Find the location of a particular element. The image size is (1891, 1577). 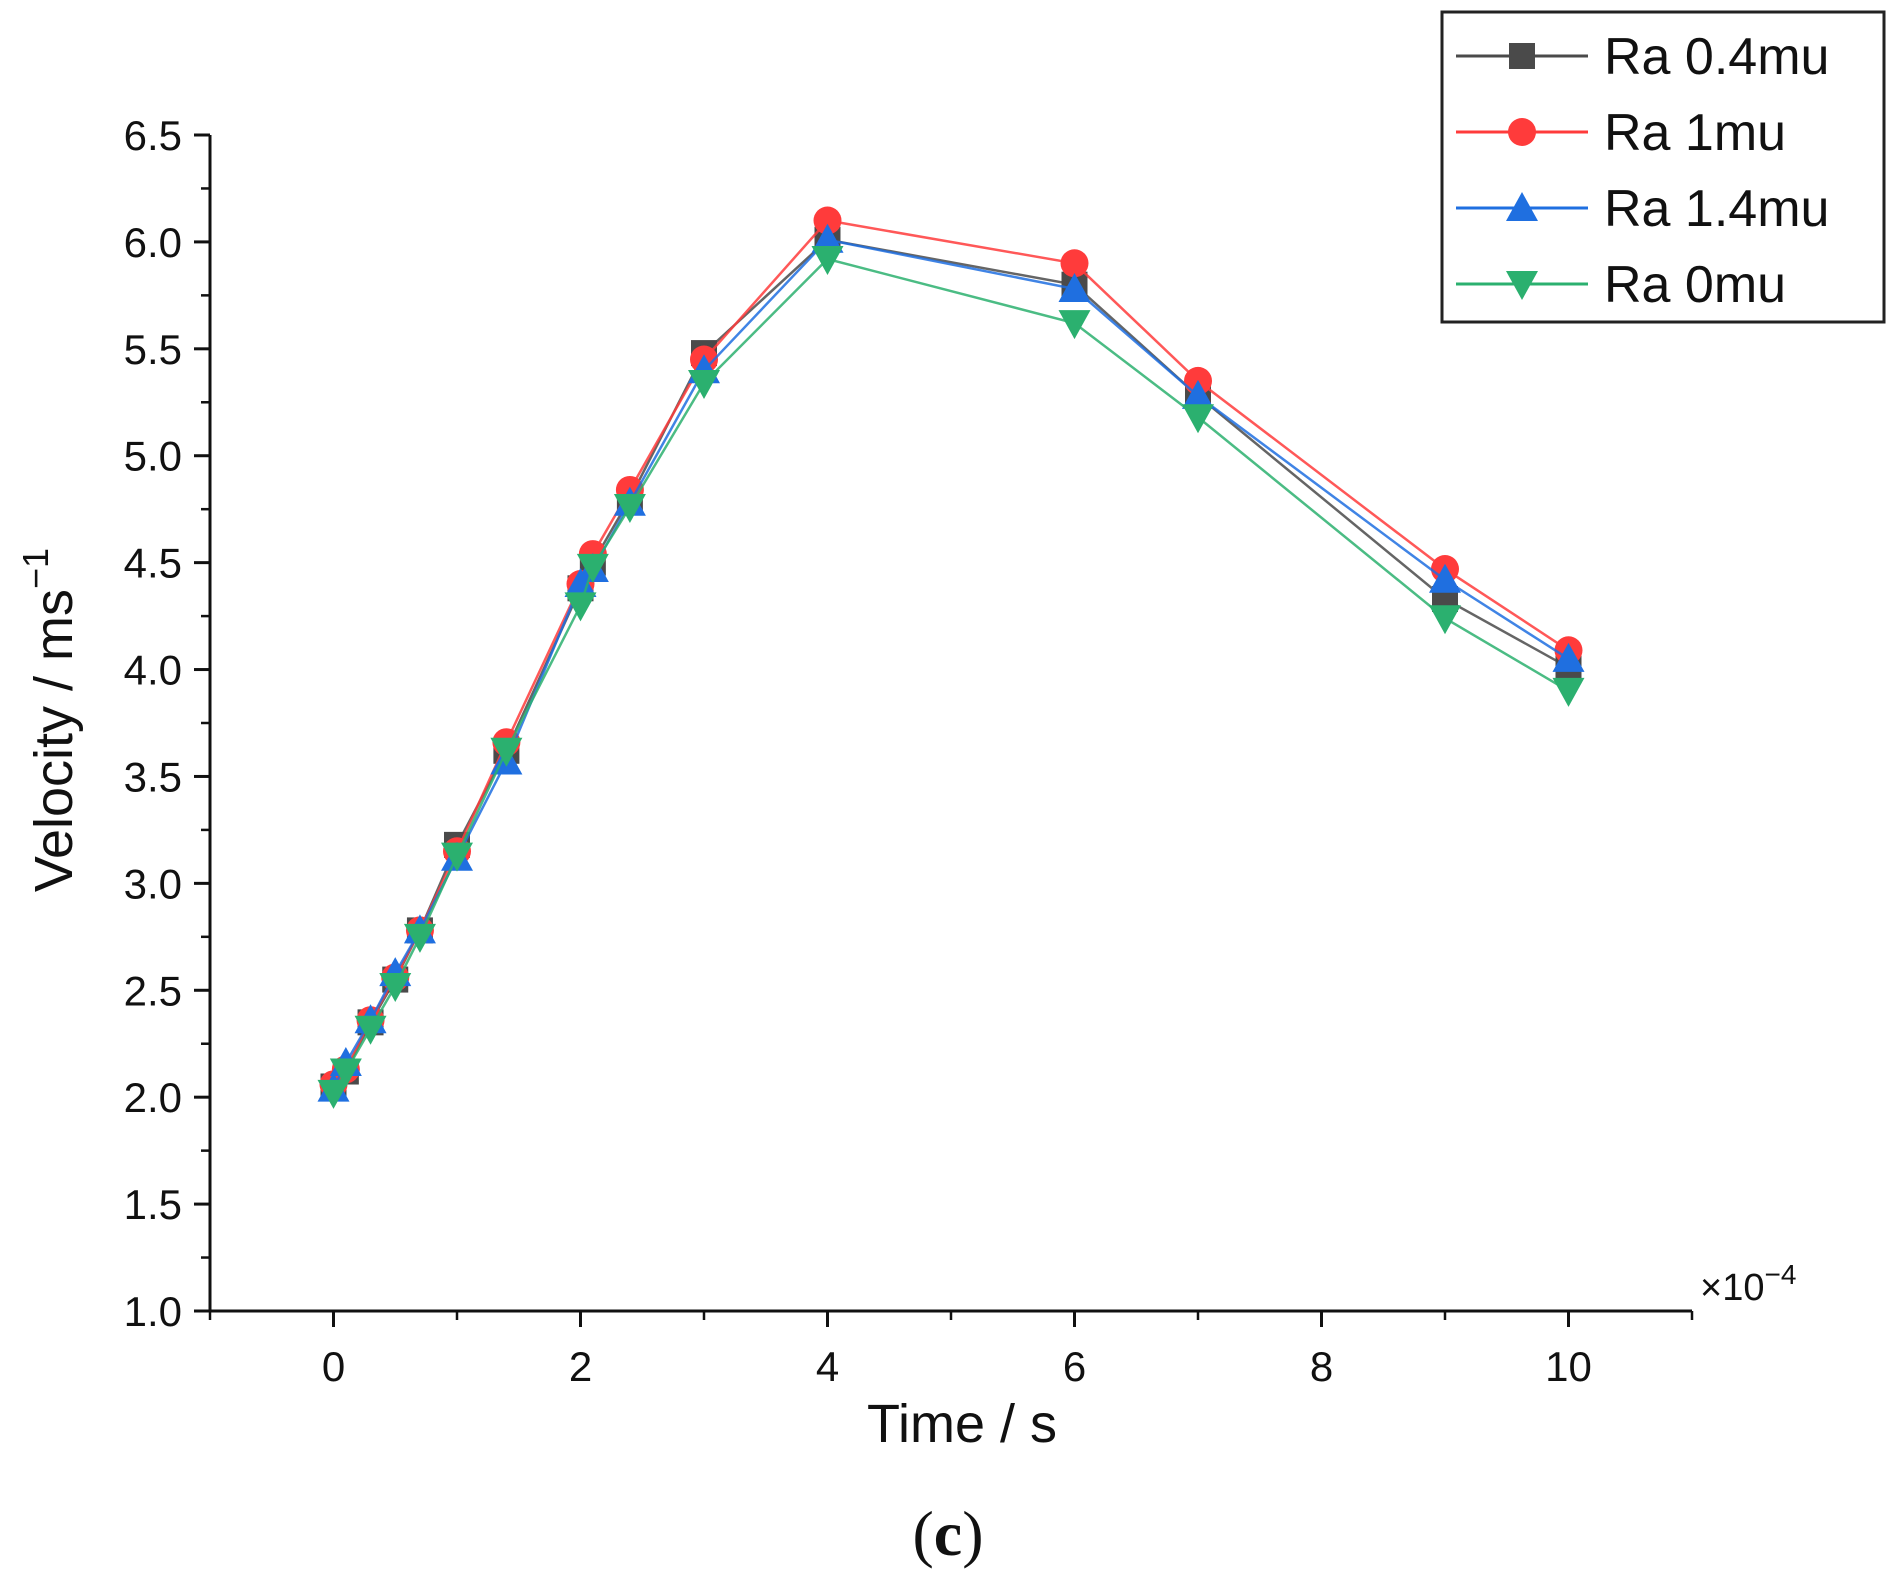

y-tick-label: 6.5 is located at coordinates (153, 135).